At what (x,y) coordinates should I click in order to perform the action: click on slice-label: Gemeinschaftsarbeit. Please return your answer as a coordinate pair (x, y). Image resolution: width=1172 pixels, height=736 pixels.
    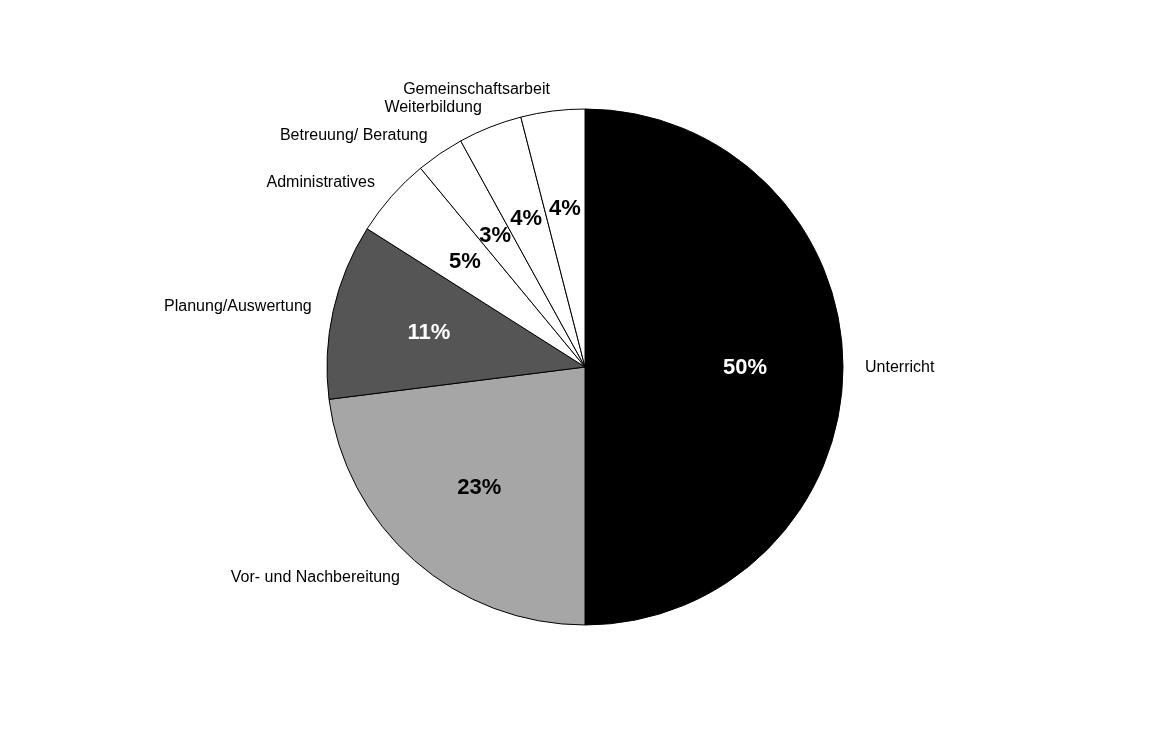
    Looking at the image, I should click on (477, 89).